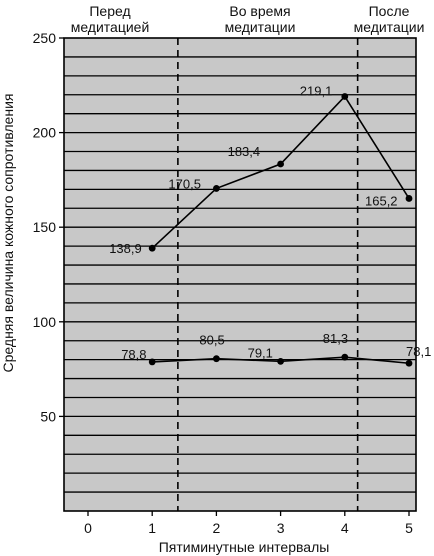  I want to click on x-tick-label: 3, so click(281, 528).